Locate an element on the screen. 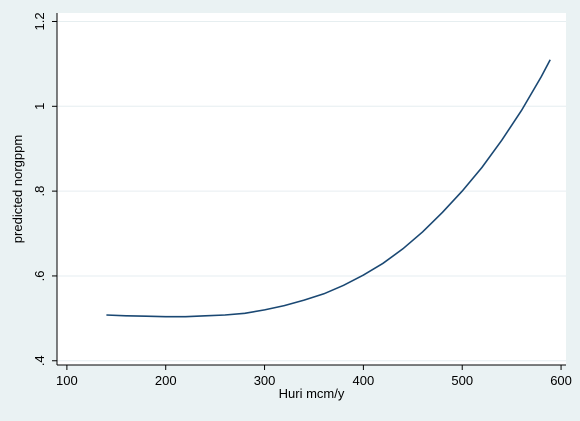 The height and width of the screenshot is (421, 580). x-tick-label: 500 is located at coordinates (462, 380).